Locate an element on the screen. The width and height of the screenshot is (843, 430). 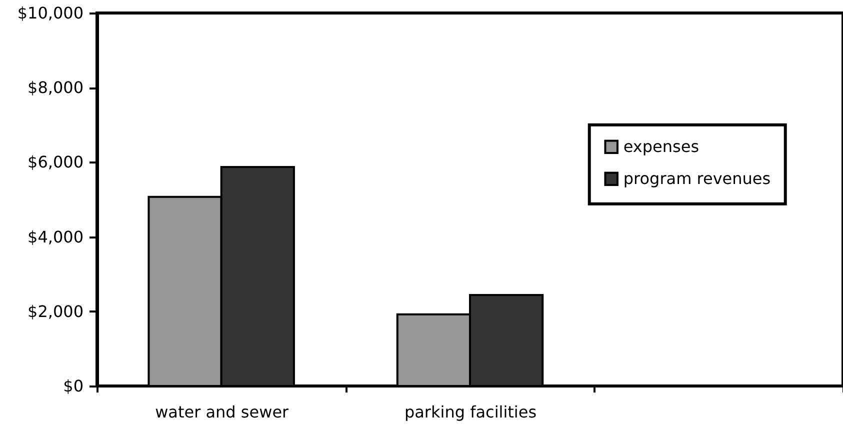
y-tick-label: $4,000 is located at coordinates (56, 236).